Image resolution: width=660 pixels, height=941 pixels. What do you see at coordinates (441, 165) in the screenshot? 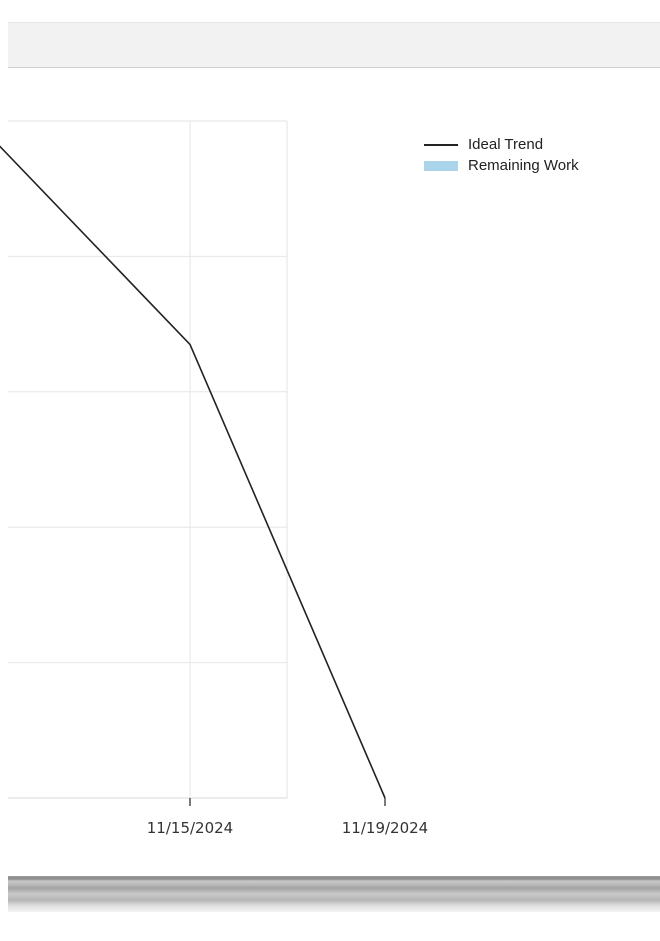
I see `legend-area-swatch` at bounding box center [441, 165].